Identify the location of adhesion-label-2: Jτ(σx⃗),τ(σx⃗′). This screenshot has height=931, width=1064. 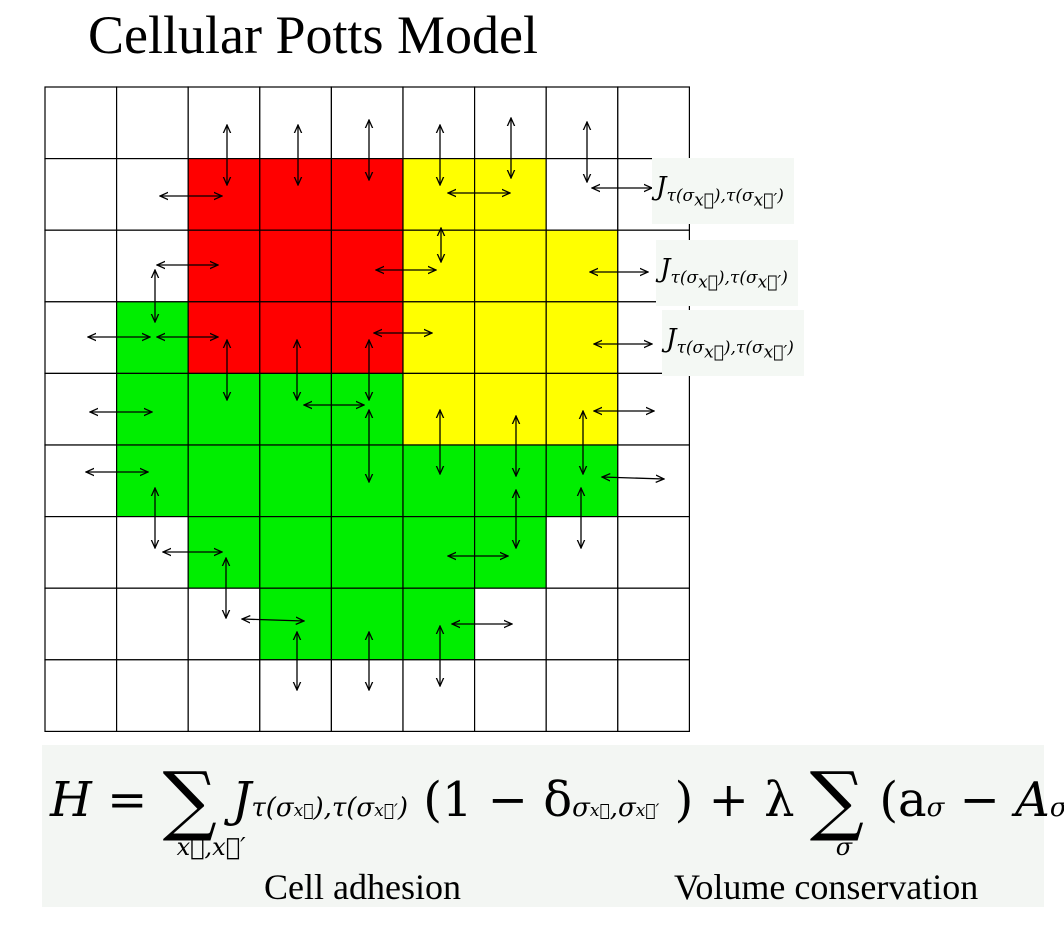
(727, 273).